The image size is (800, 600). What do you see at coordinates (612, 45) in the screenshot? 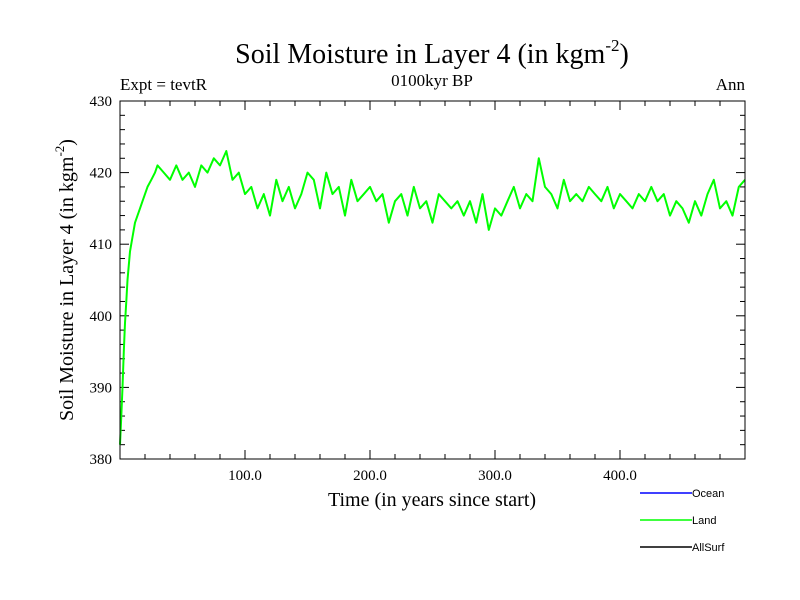
I see `chart-title-superscript: -2` at bounding box center [612, 45].